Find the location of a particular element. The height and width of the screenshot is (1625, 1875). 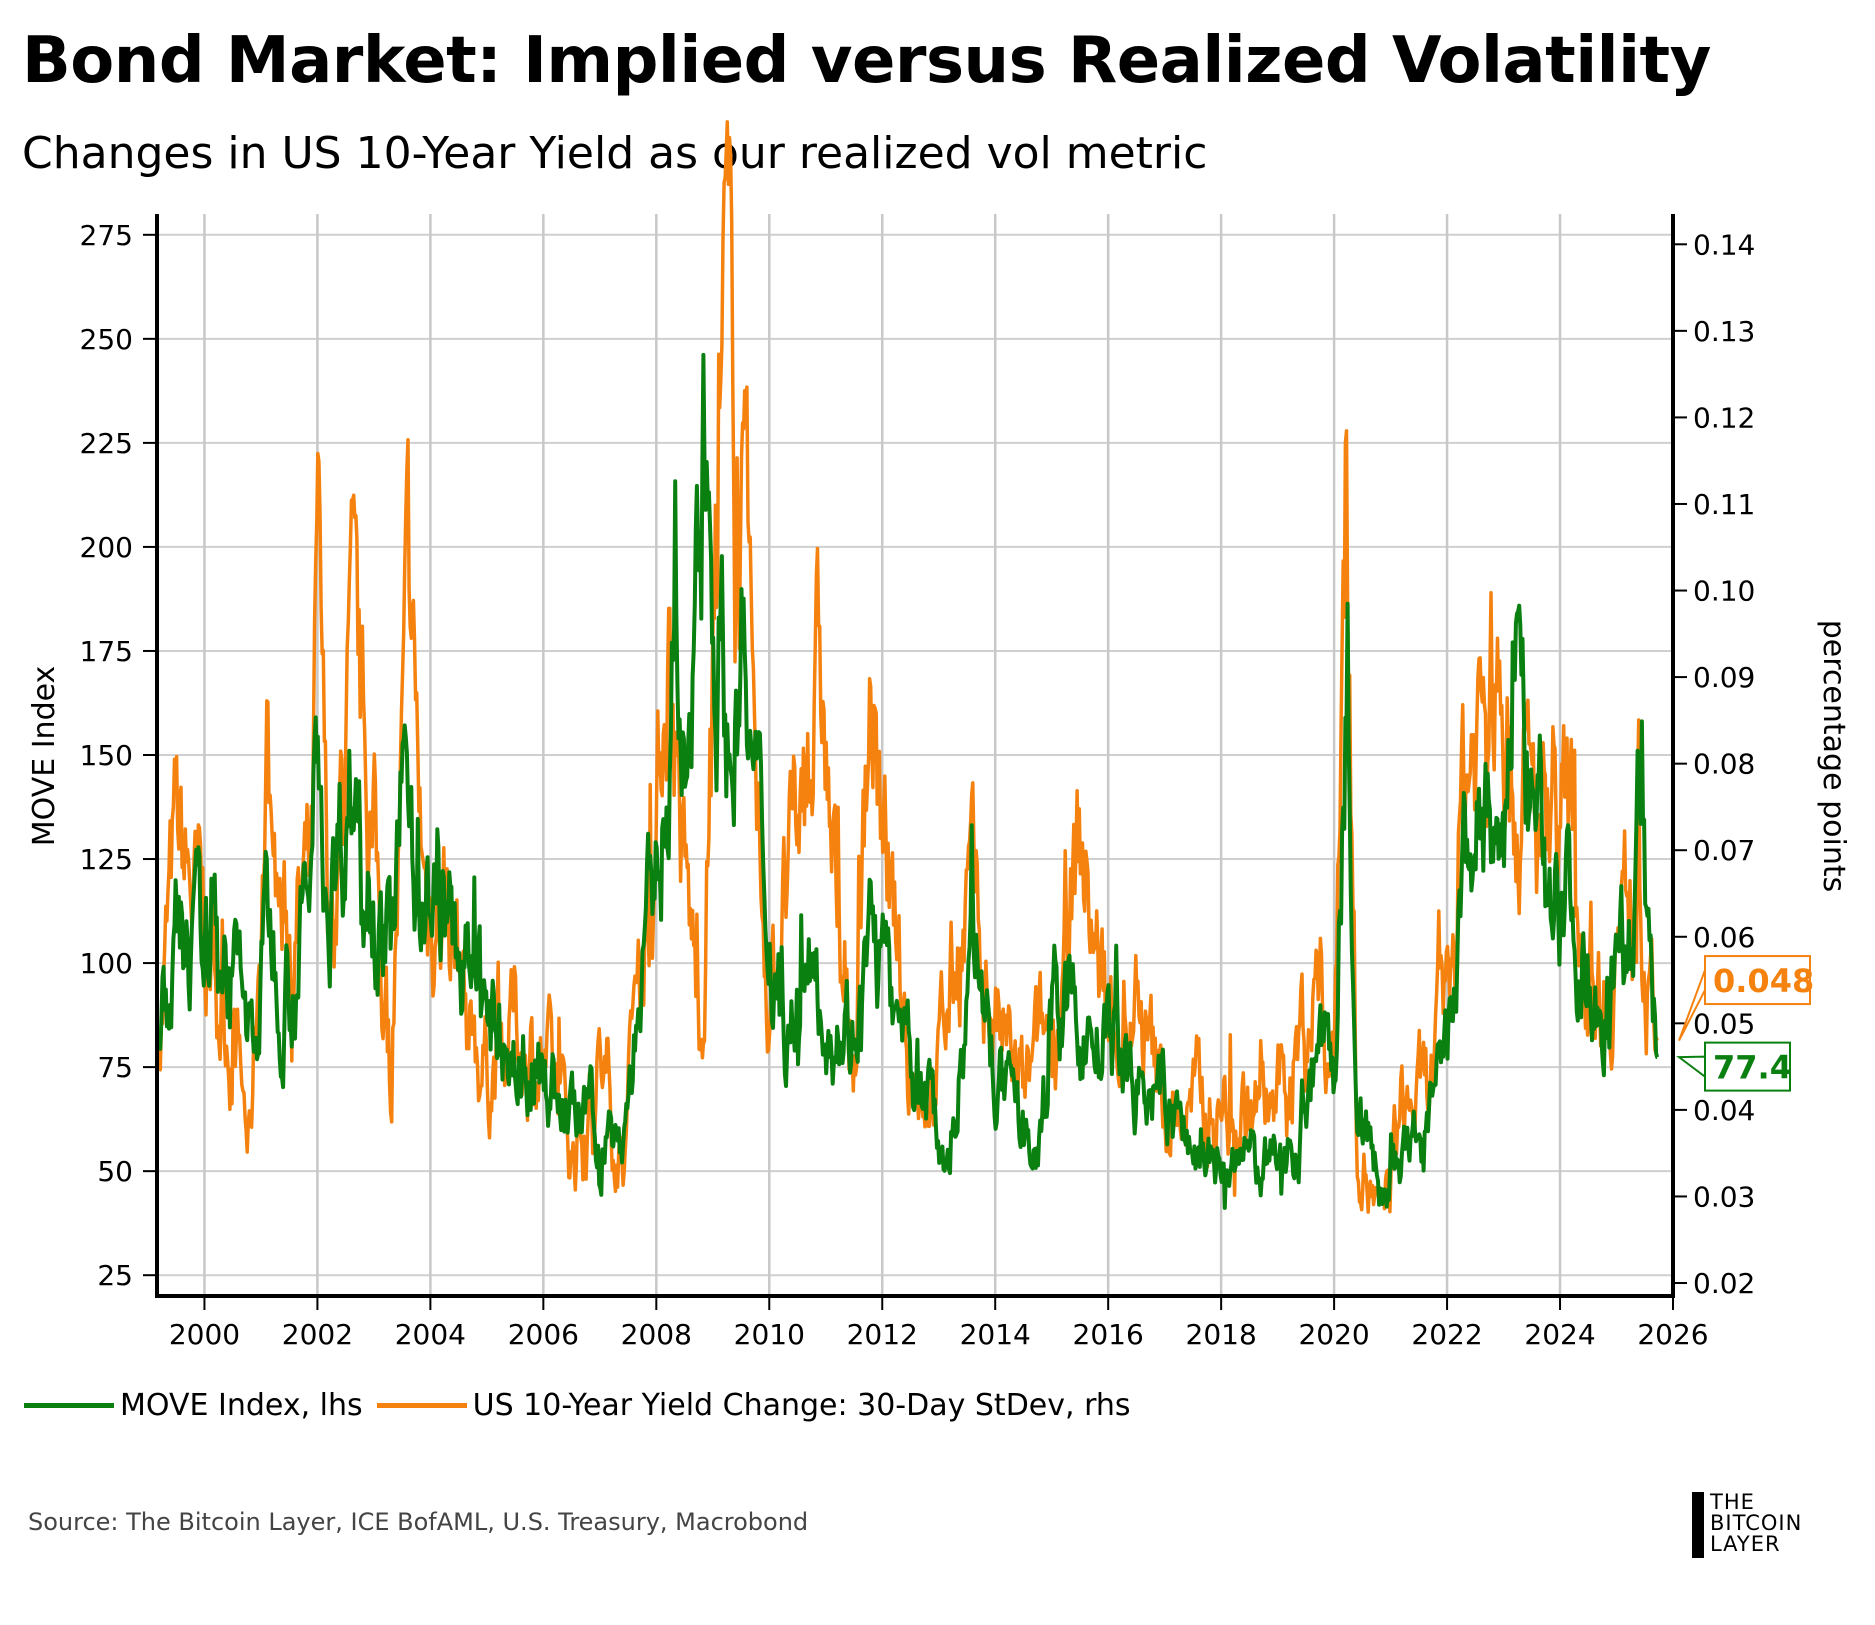

x-tick-label: 2002 is located at coordinates (317, 1334).